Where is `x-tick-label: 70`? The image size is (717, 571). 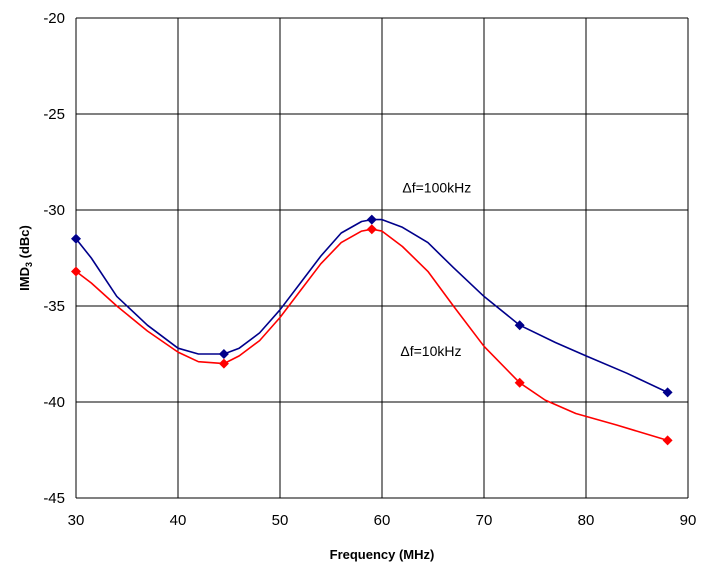 x-tick-label: 70 is located at coordinates (484, 520).